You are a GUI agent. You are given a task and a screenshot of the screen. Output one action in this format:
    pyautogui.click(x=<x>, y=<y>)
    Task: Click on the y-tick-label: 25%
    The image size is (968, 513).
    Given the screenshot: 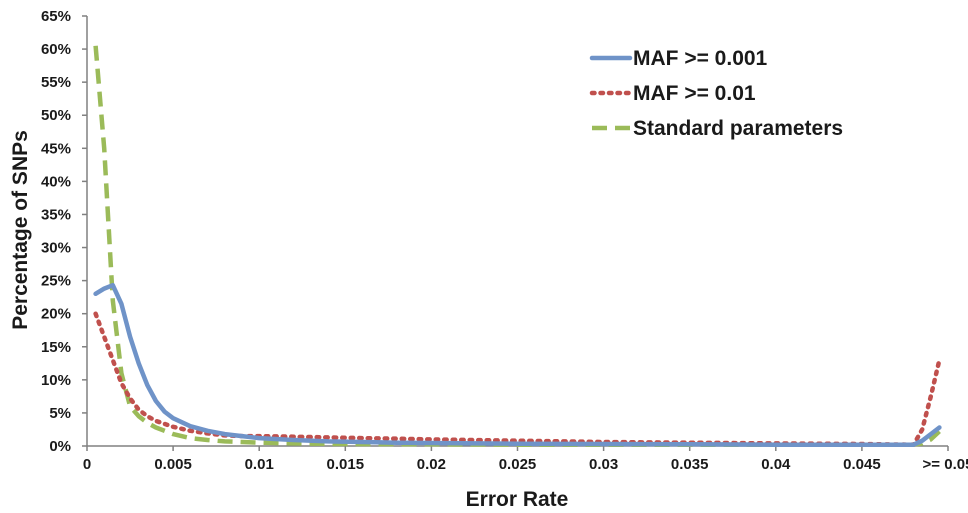 What is the action you would take?
    pyautogui.click(x=56, y=281)
    